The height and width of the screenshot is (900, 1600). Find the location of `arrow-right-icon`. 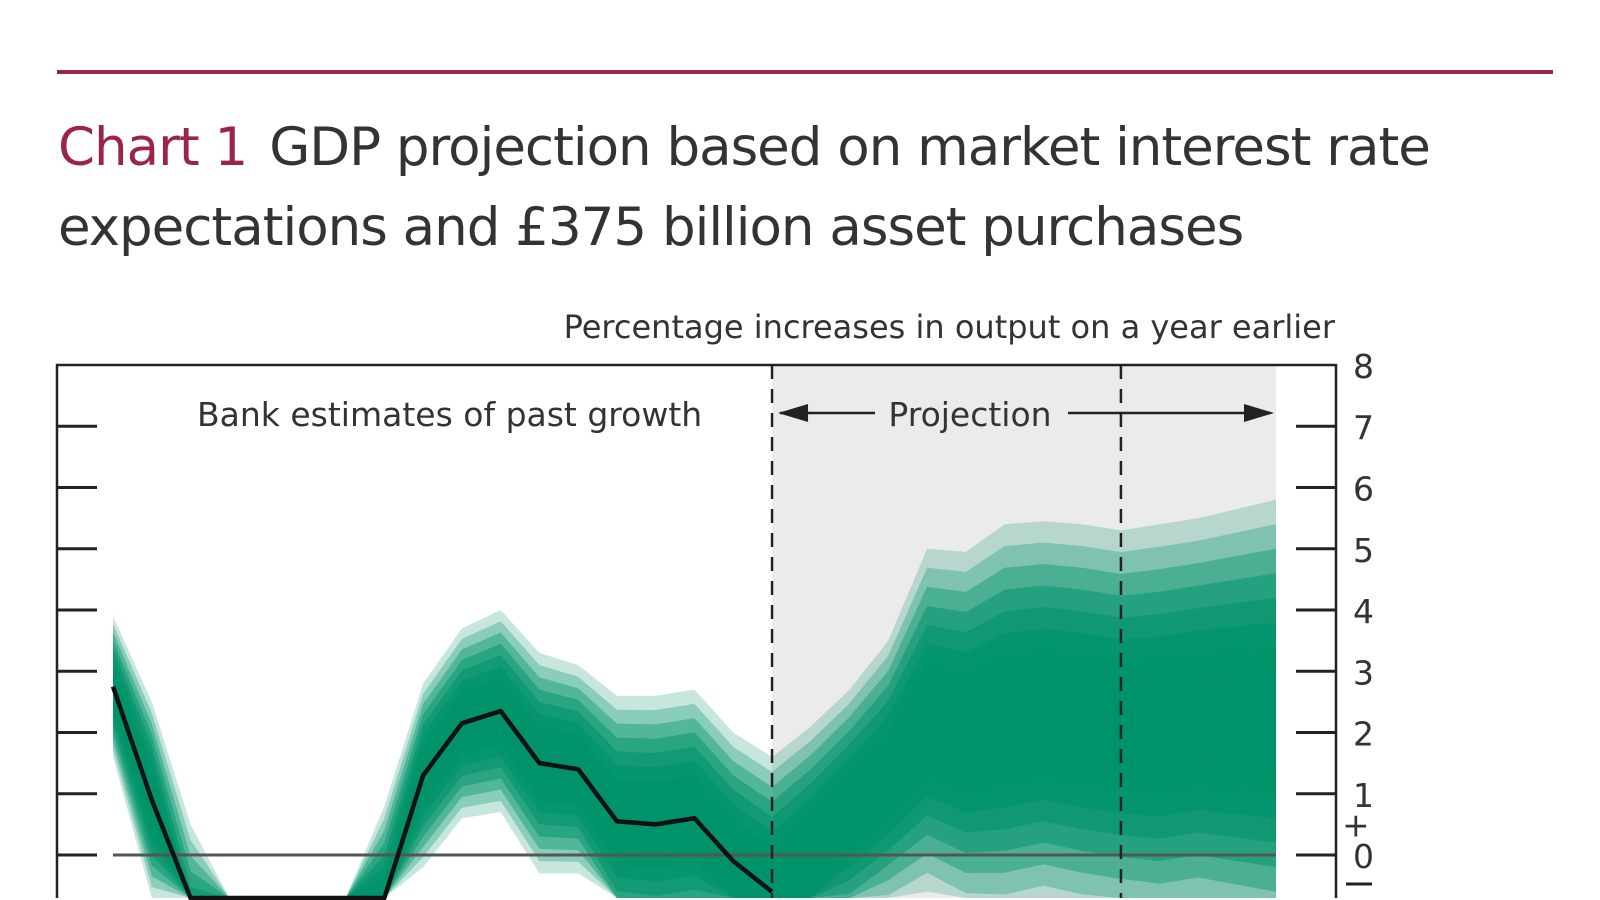

arrow-right-icon is located at coordinates (1259, 413).